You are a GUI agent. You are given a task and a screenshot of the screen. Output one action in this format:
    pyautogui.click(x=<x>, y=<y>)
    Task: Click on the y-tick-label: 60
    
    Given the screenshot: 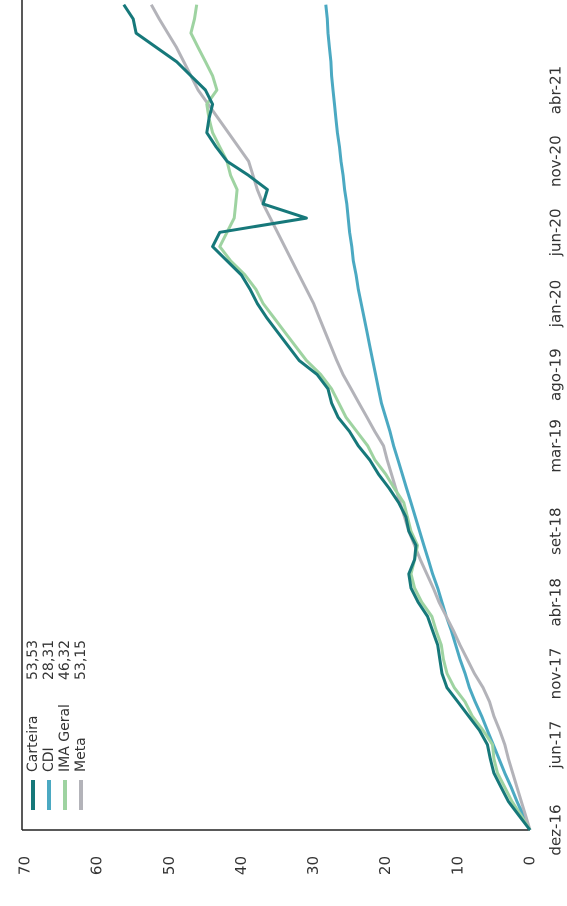 What is the action you would take?
    pyautogui.click(x=97, y=865)
    